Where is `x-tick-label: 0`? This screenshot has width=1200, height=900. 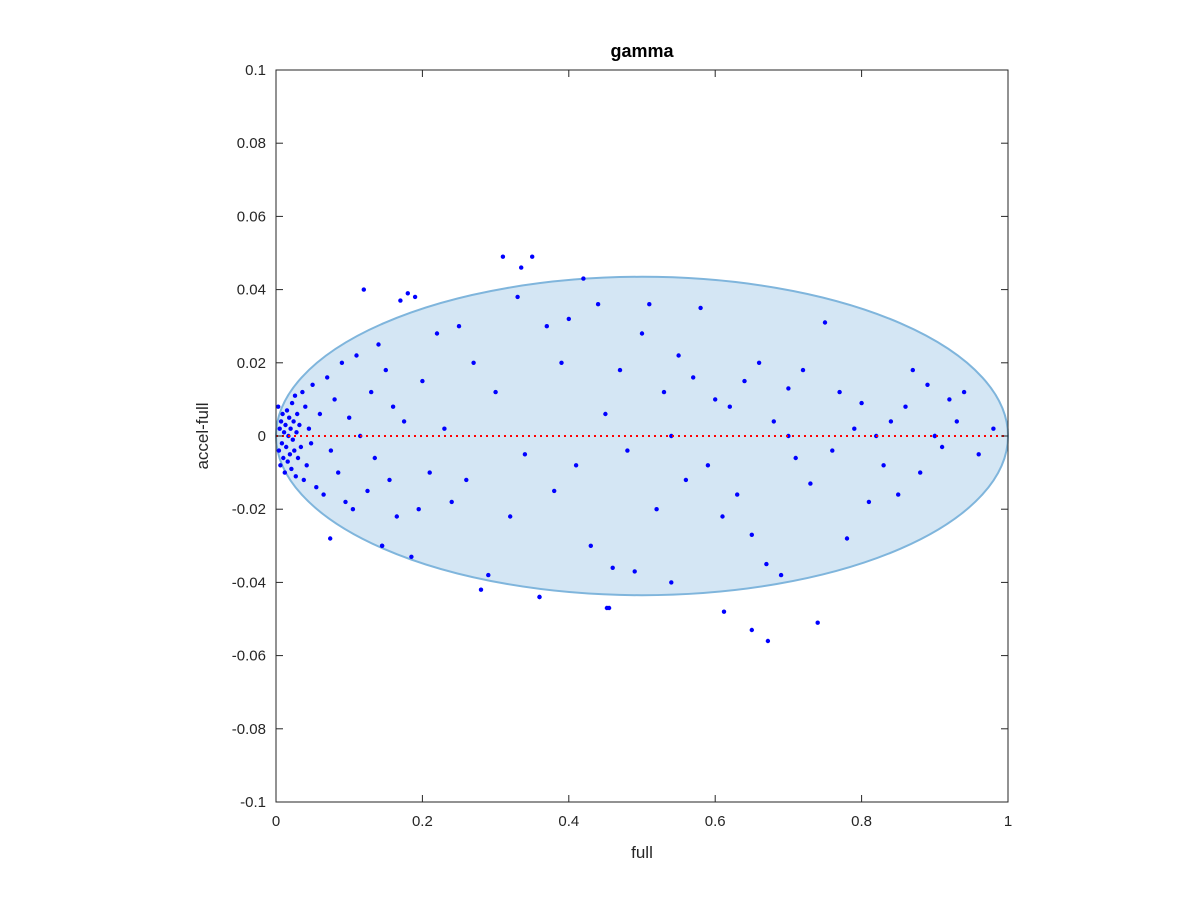
x-tick-label: 0 is located at coordinates (276, 821).